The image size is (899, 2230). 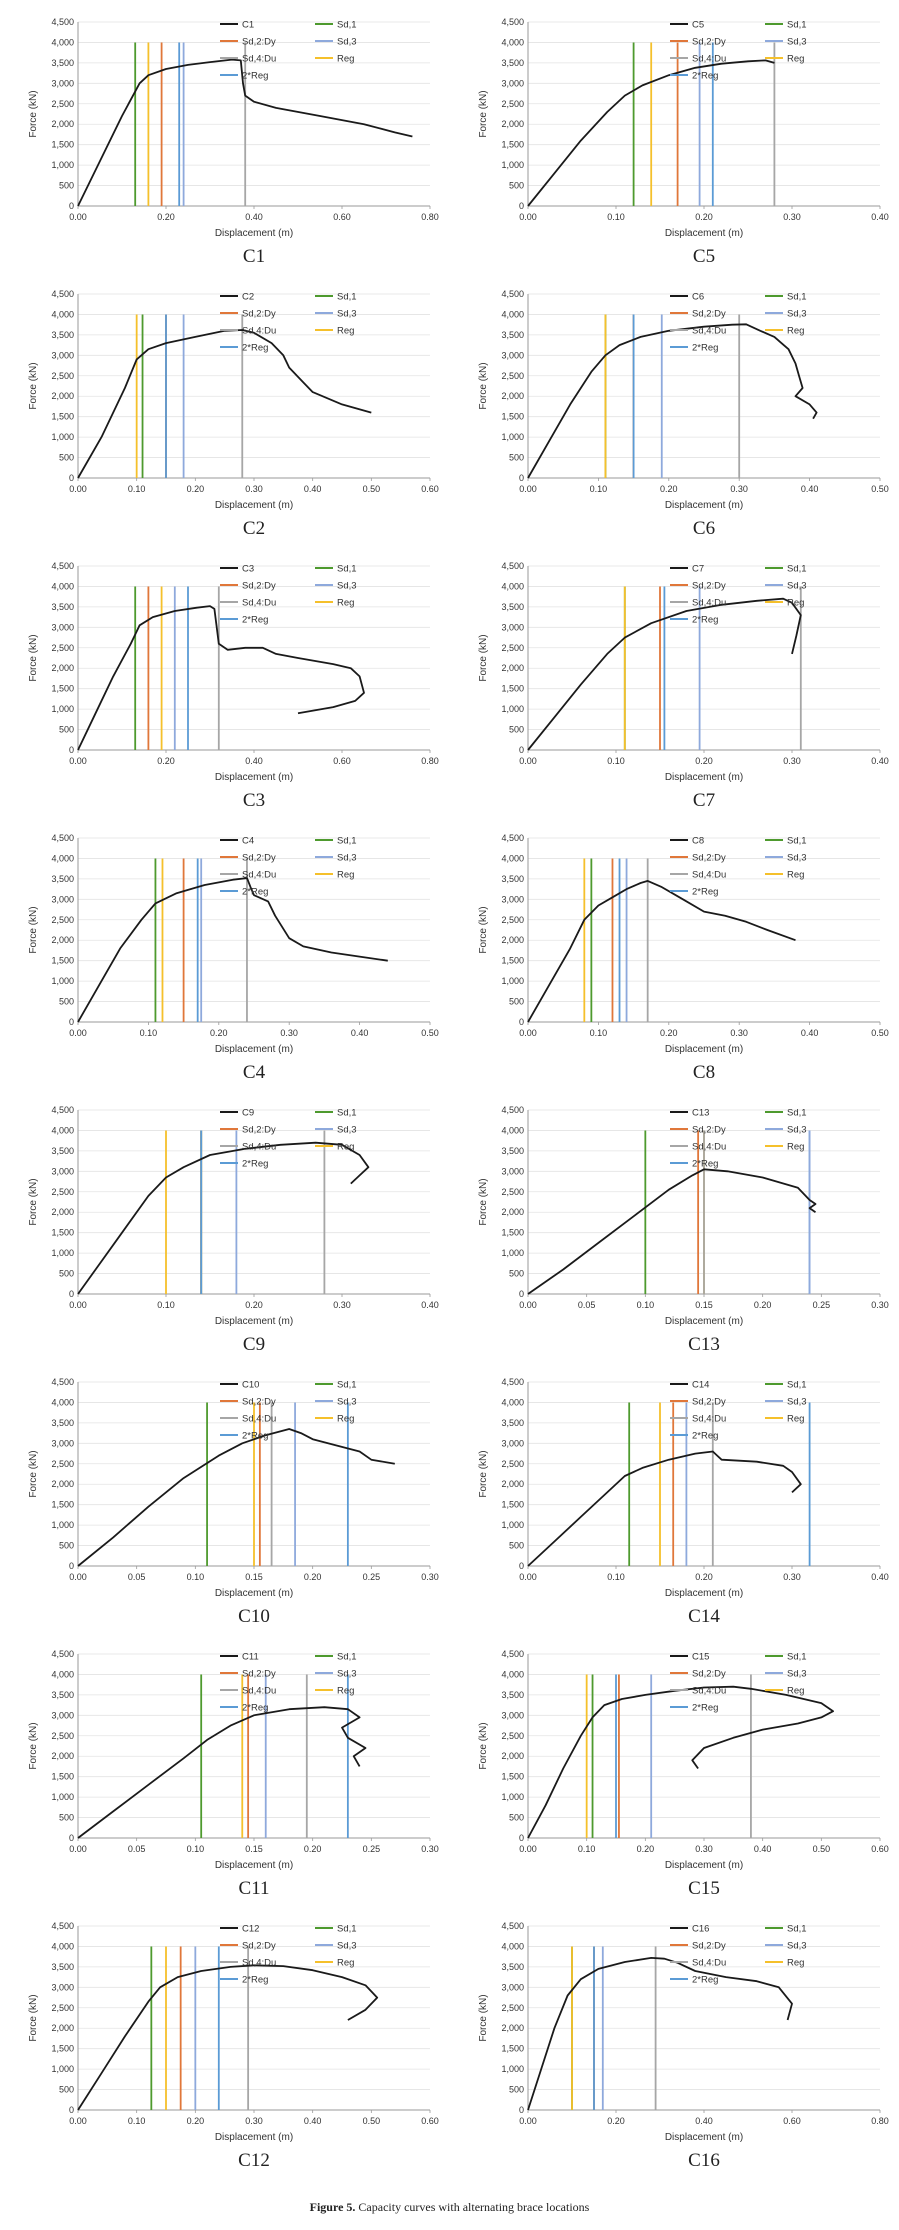 What do you see at coordinates (430, 217) in the screenshot?
I see `x-tick-label: 0.80` at bounding box center [430, 217].